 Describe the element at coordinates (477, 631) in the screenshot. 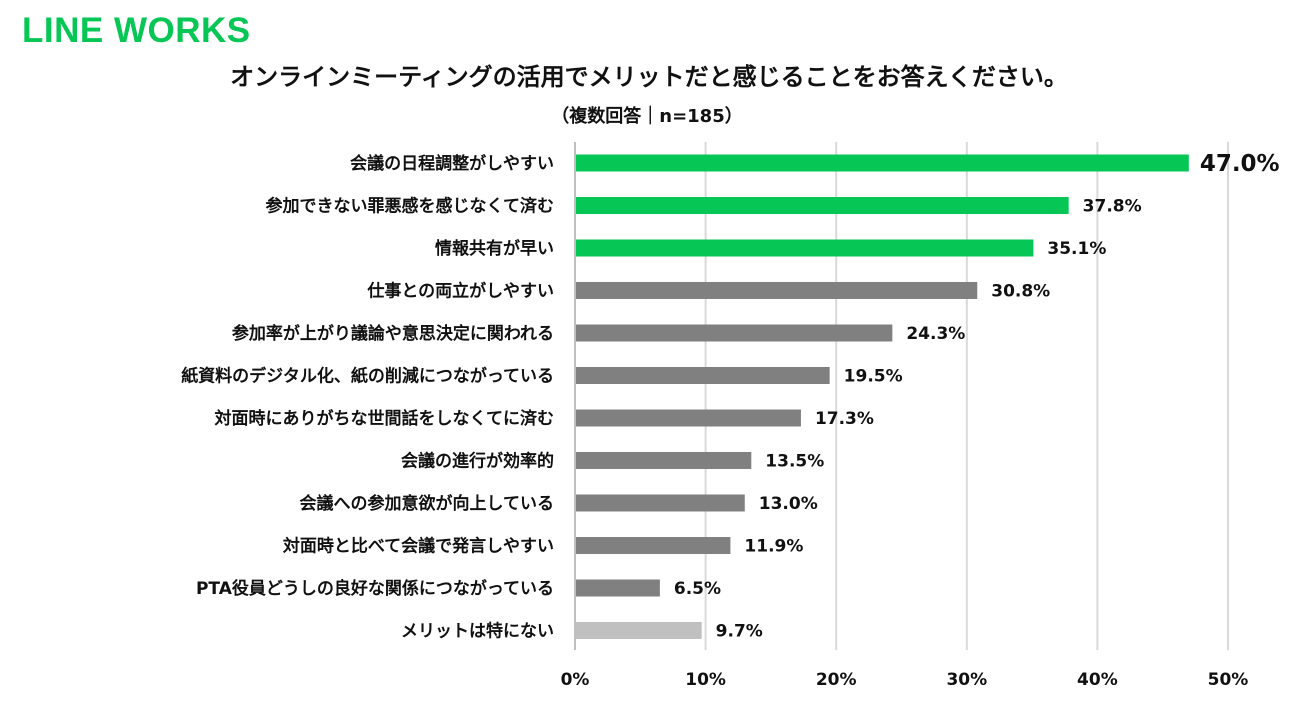

I see `category-label: メリットは特にない` at that location.